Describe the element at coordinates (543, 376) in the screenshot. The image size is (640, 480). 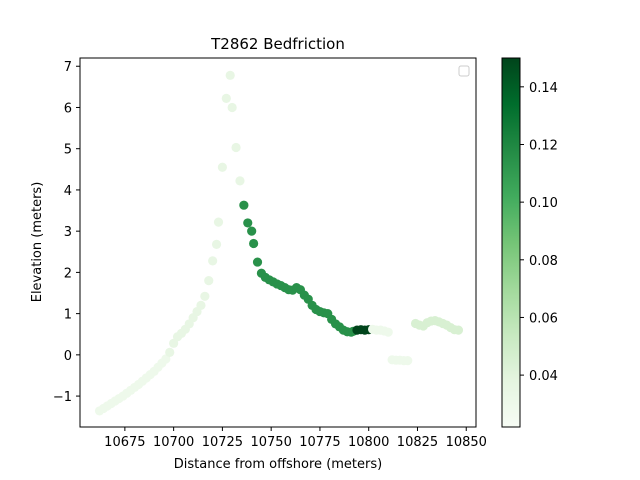
I see `colorbar-tick-label: 0.04` at that location.